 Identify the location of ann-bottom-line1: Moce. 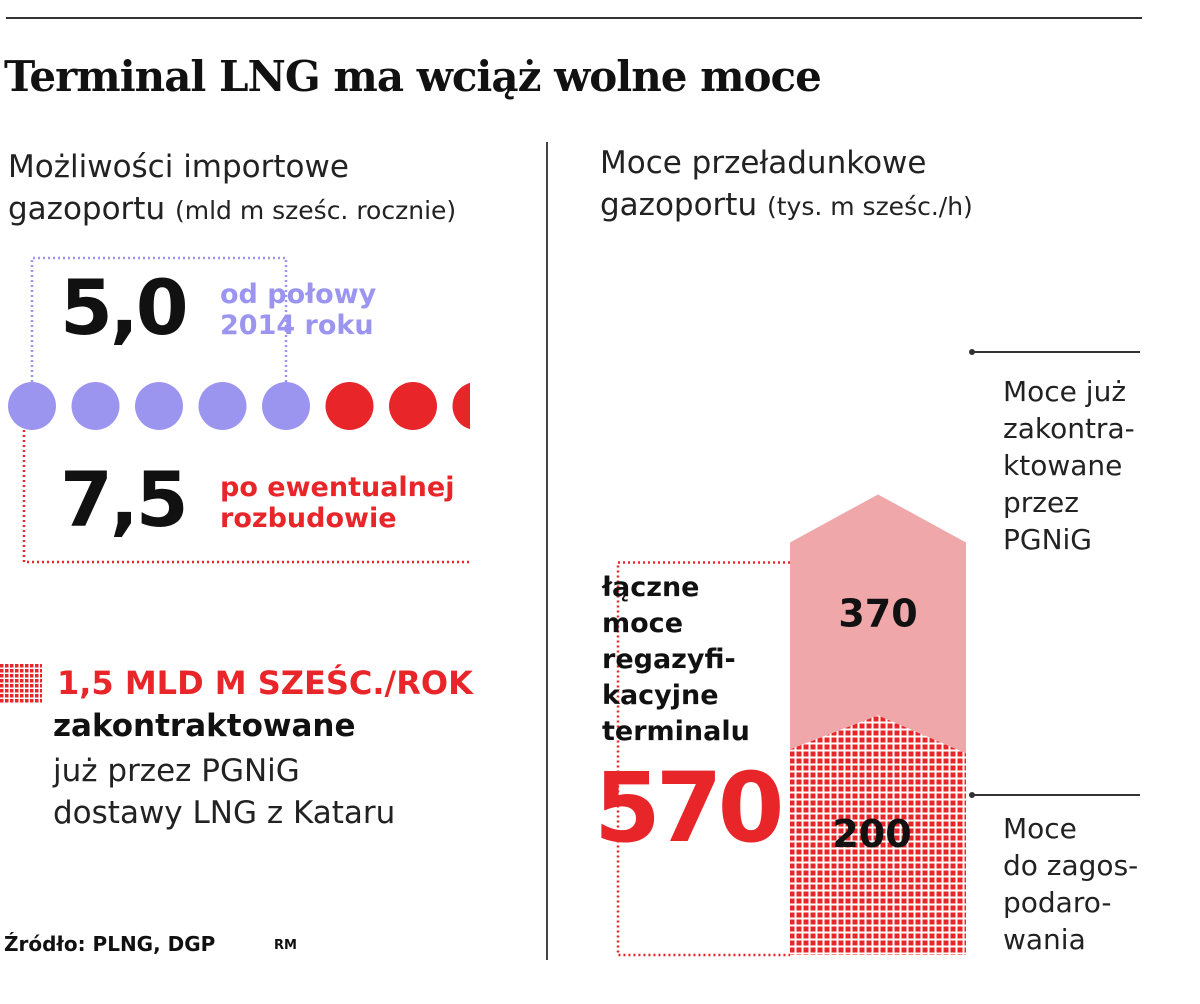
(1040, 828).